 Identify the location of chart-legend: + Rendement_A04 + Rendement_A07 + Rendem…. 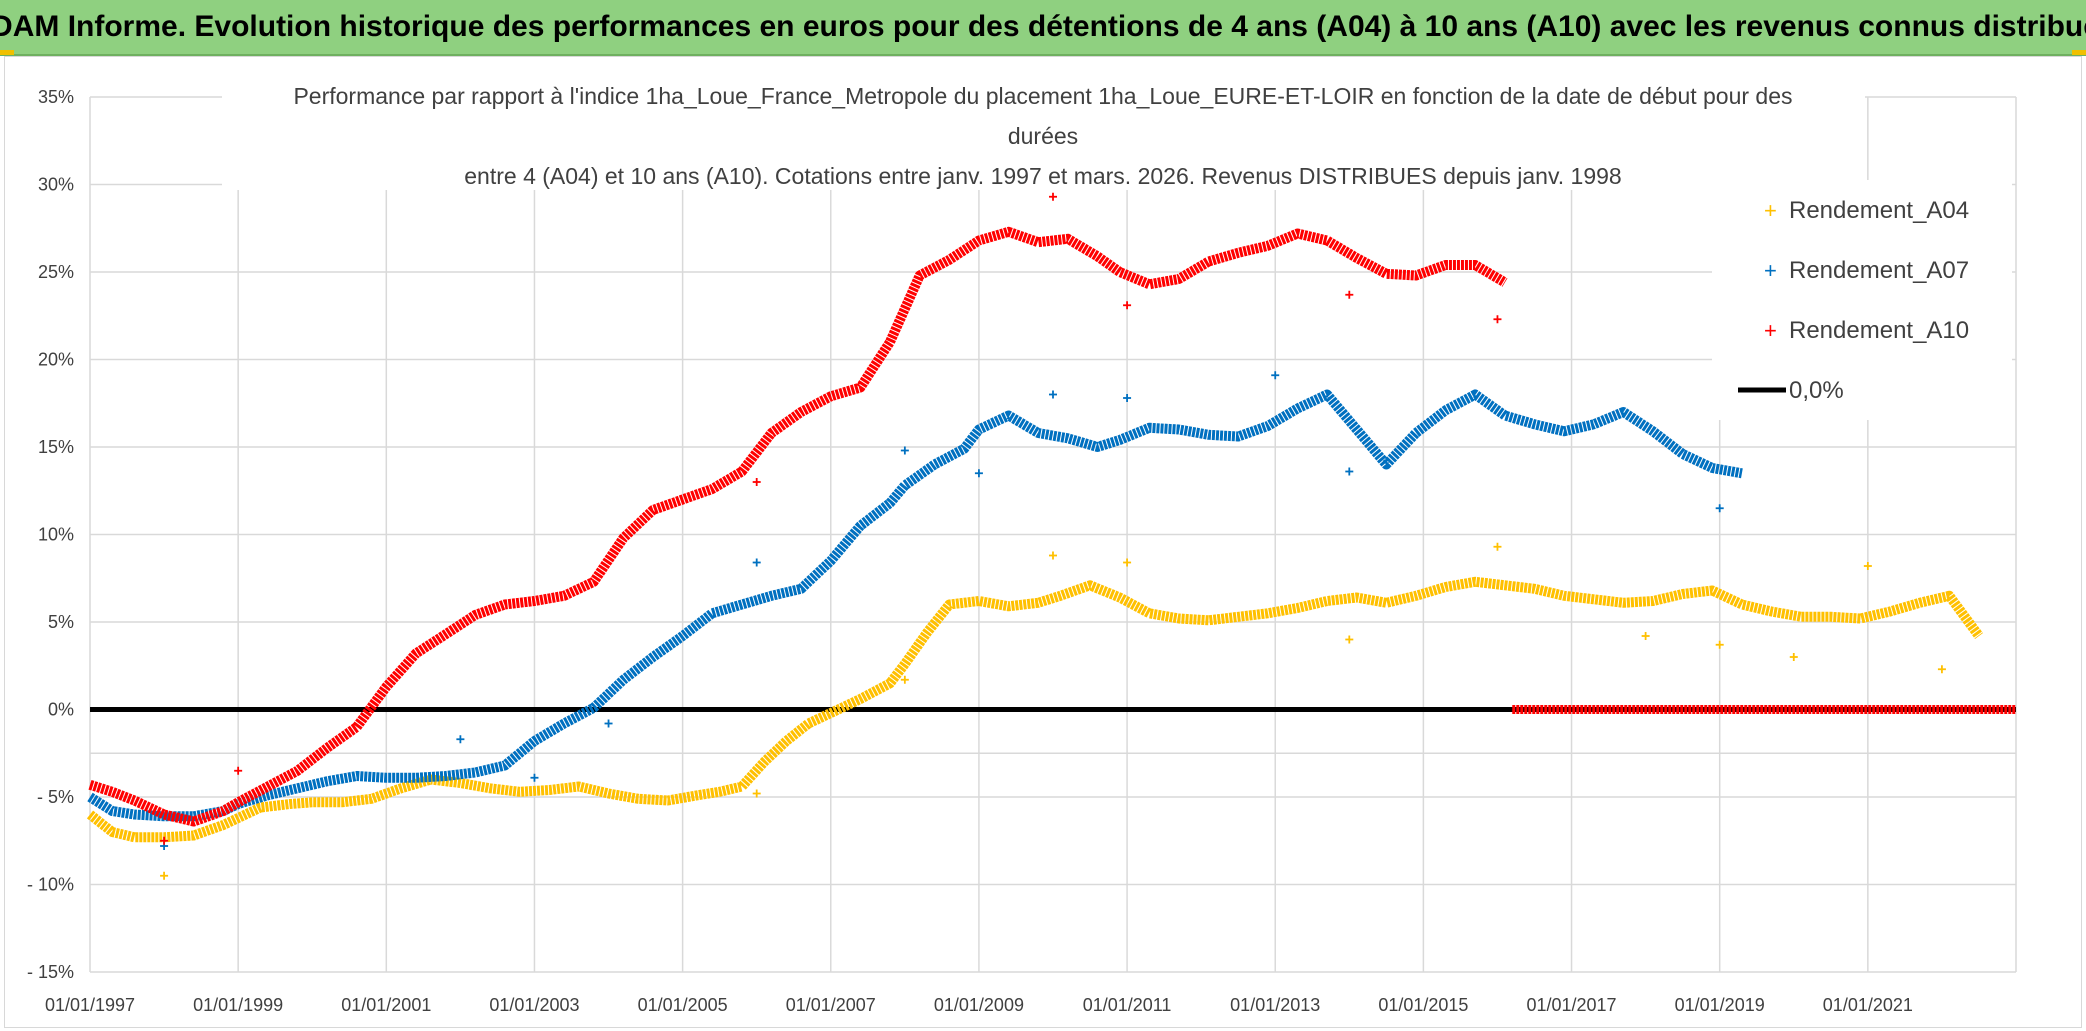
(1853, 300).